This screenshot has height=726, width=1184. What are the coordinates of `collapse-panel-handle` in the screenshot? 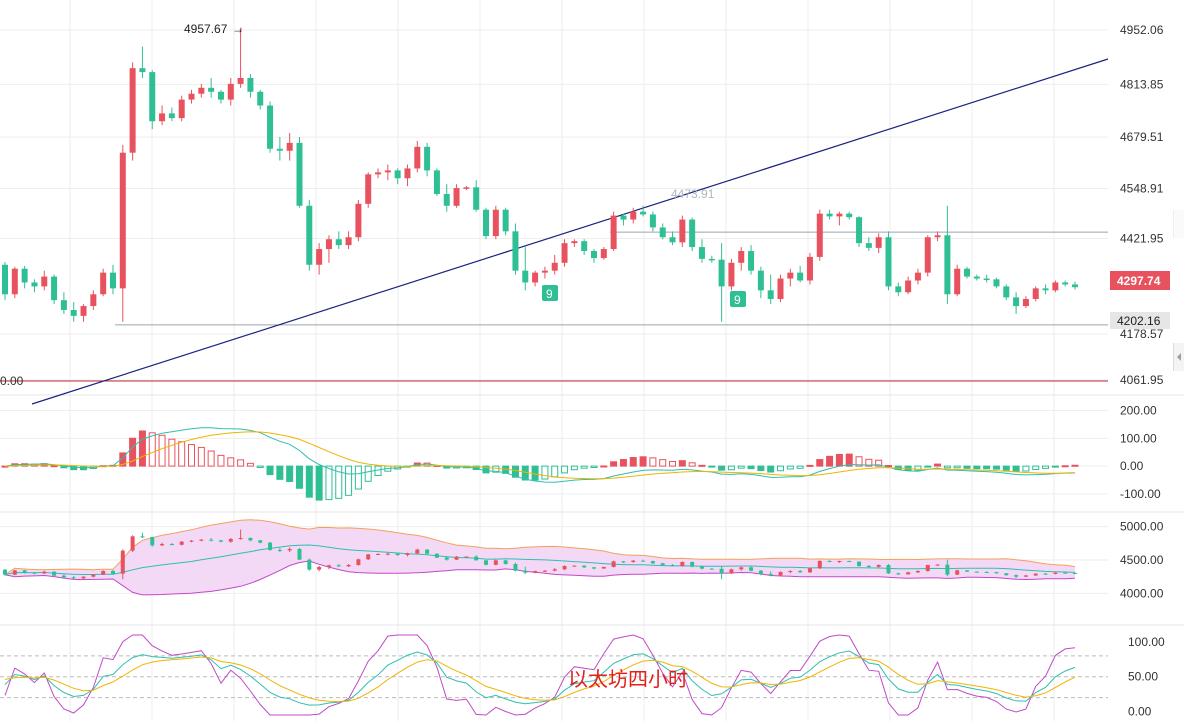 It's located at (1178, 357).